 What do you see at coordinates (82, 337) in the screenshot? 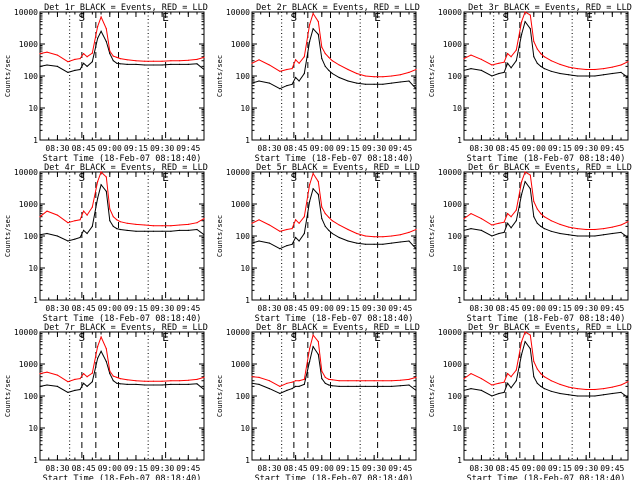
I see `marker-label-s: S` at bounding box center [82, 337].